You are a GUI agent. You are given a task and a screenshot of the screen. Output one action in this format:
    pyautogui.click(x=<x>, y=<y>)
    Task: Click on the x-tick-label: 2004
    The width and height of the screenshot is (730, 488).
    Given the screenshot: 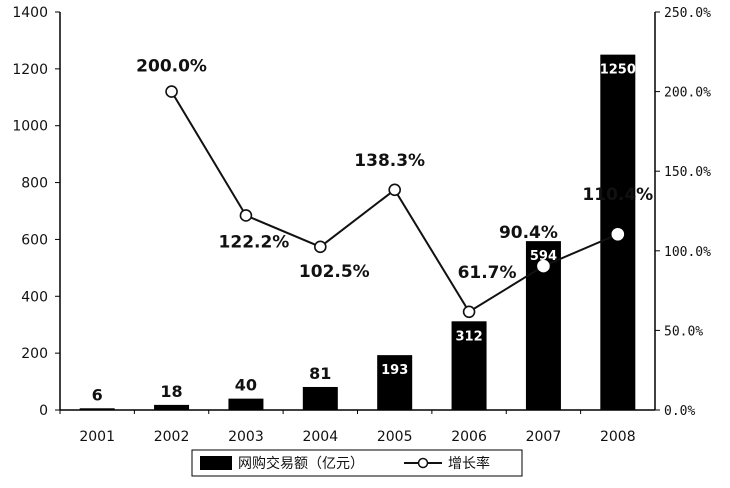 What is the action you would take?
    pyautogui.click(x=320, y=437)
    